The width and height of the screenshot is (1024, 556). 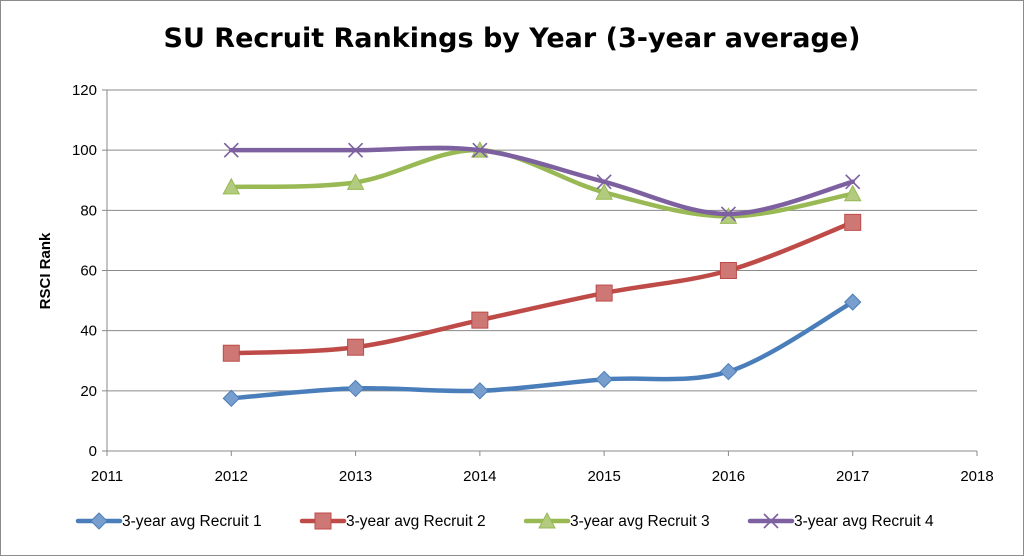 I want to click on x-tick-label: 2014, so click(x=479, y=476).